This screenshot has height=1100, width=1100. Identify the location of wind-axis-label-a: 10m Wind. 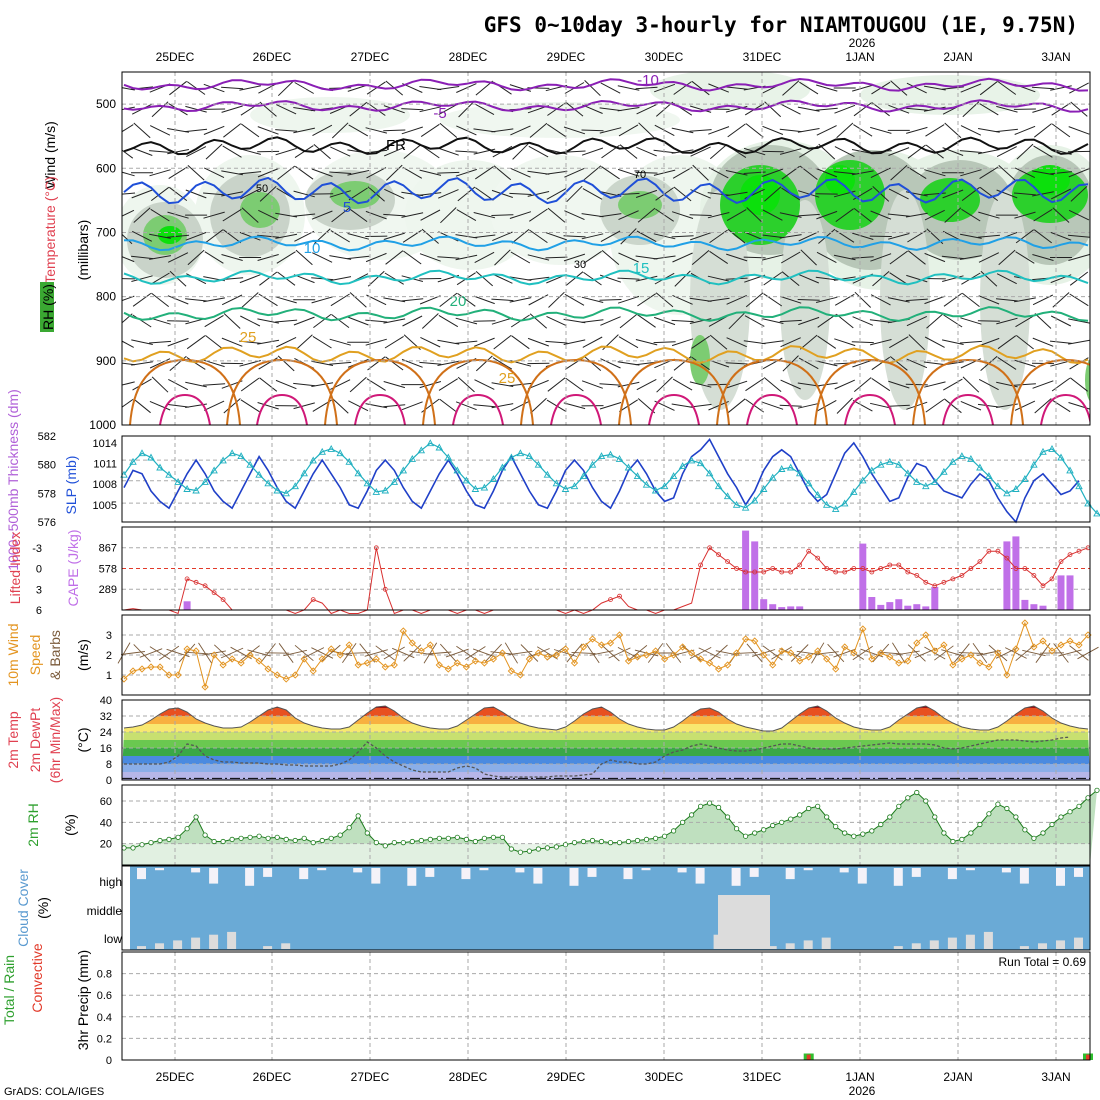
(13, 654).